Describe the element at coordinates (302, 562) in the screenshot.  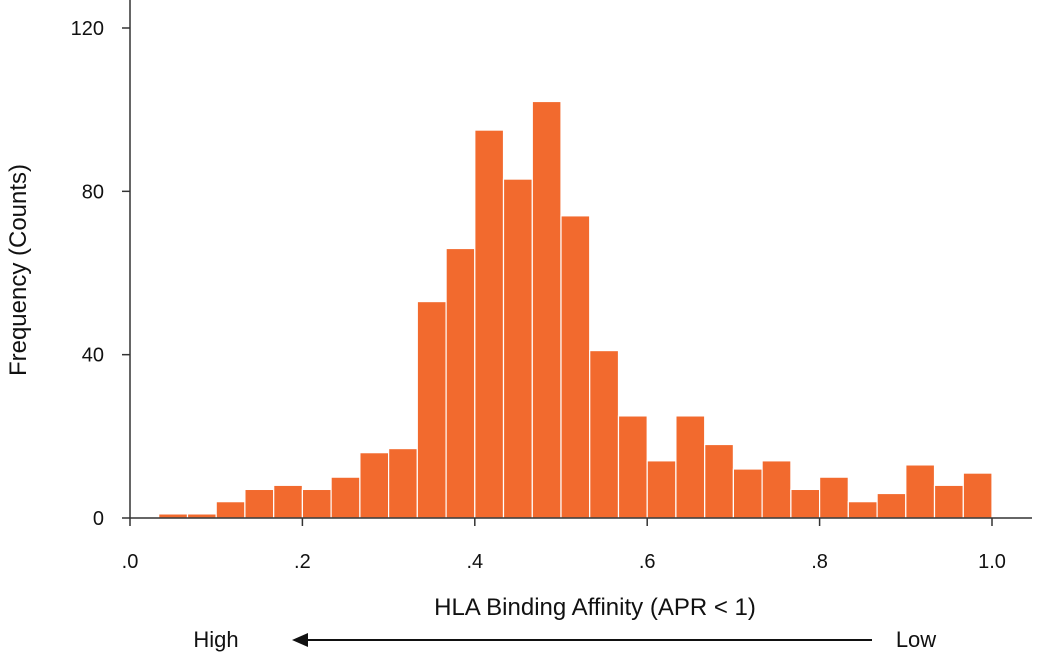
I see `x-tick-label: .2` at that location.